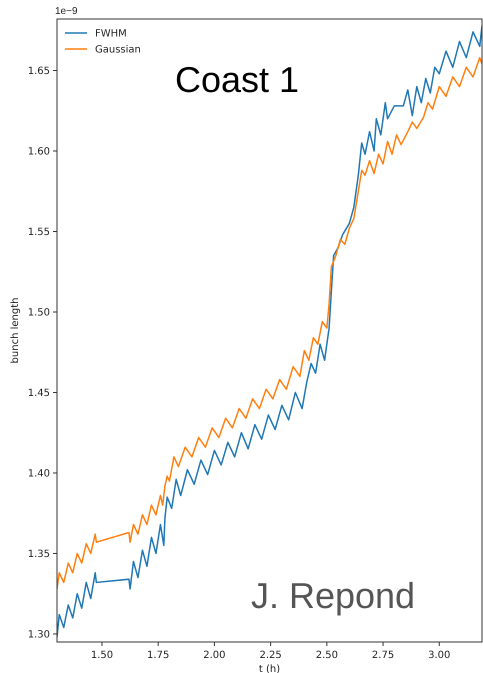 This screenshot has height=673, width=483. What do you see at coordinates (66, 11) in the screenshot?
I see `text: 1e−9` at bounding box center [66, 11].